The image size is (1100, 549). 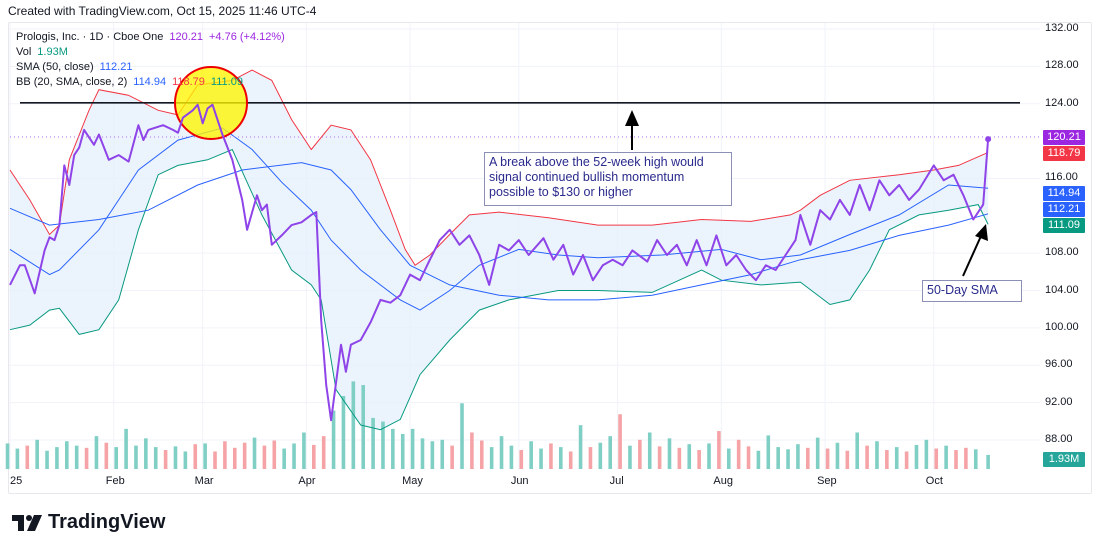 What do you see at coordinates (247, 37) in the screenshot?
I see `price-change: +4.76 (+4.12%)` at bounding box center [247, 37].